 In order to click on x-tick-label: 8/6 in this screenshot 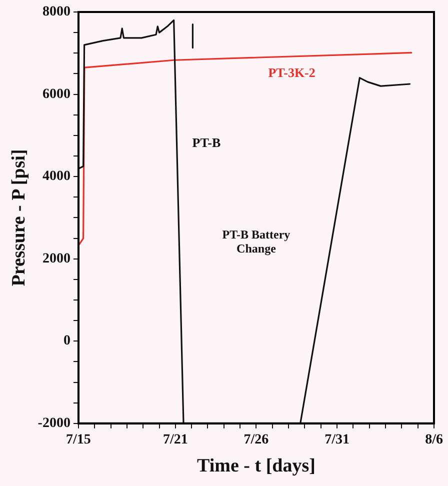, I will do `click(434, 440)`.